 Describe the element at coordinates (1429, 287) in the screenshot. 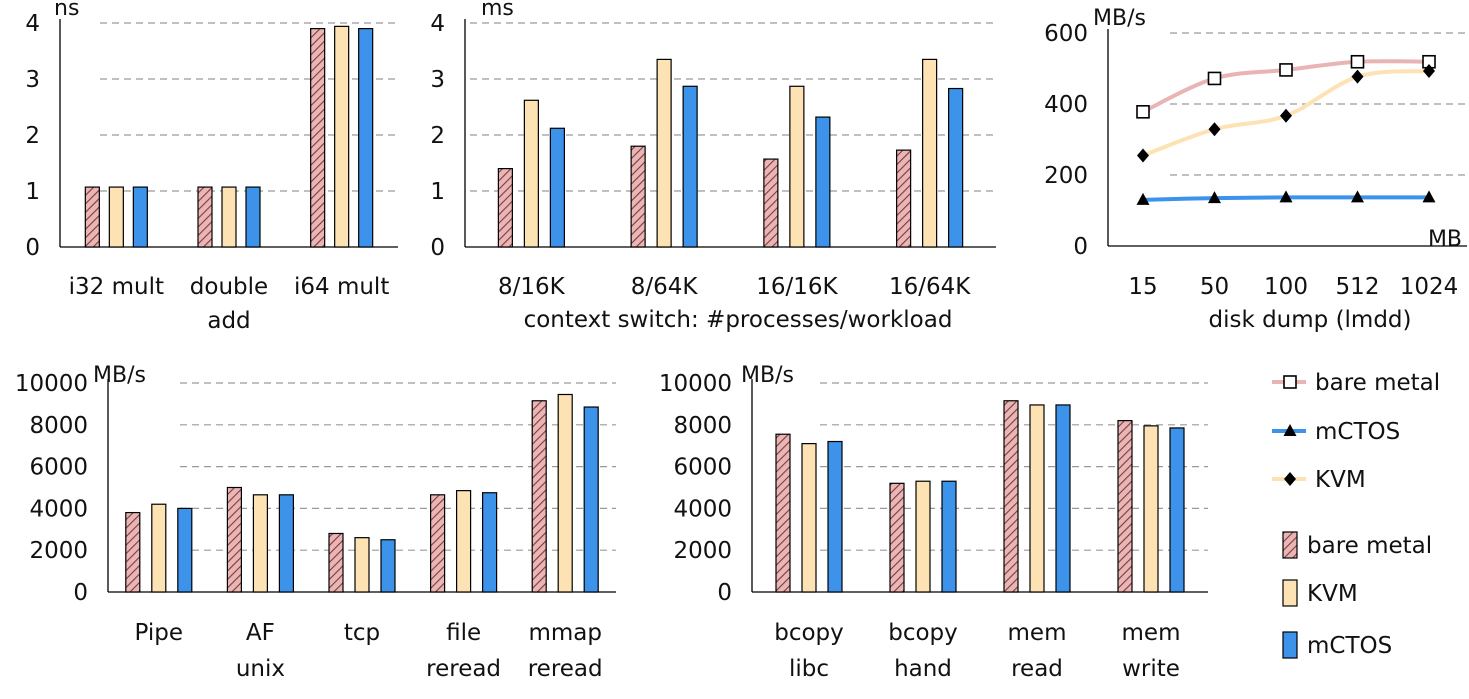

I see `x-category-label: 1024` at that location.